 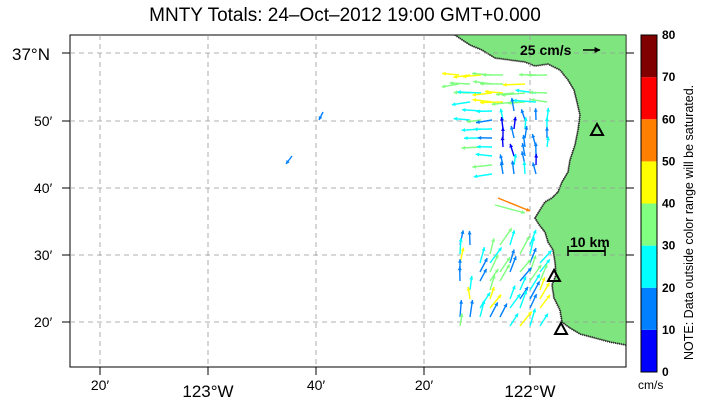 I want to click on colorbar, so click(x=649, y=203).